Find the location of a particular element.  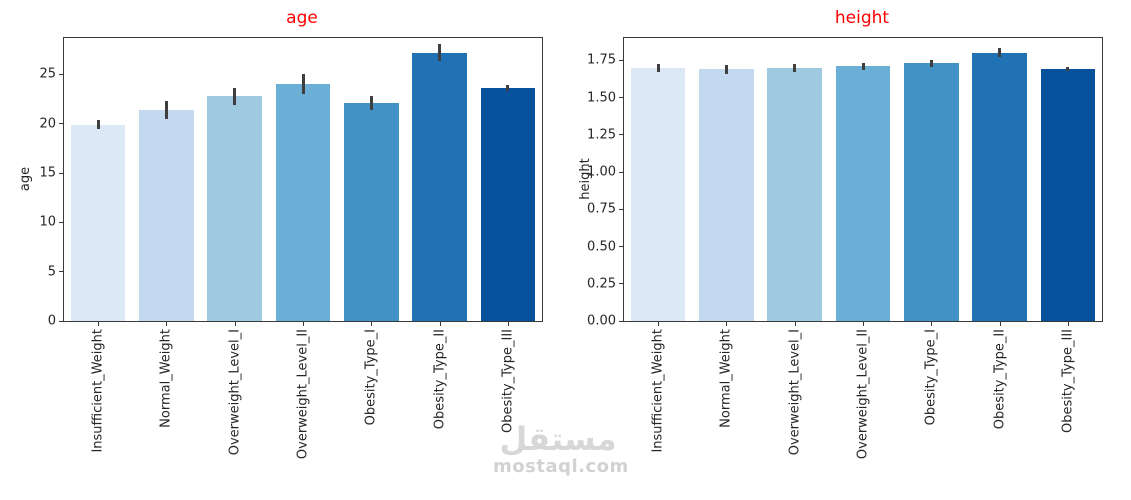

y-tick-label: 1.75 is located at coordinates (601, 60).